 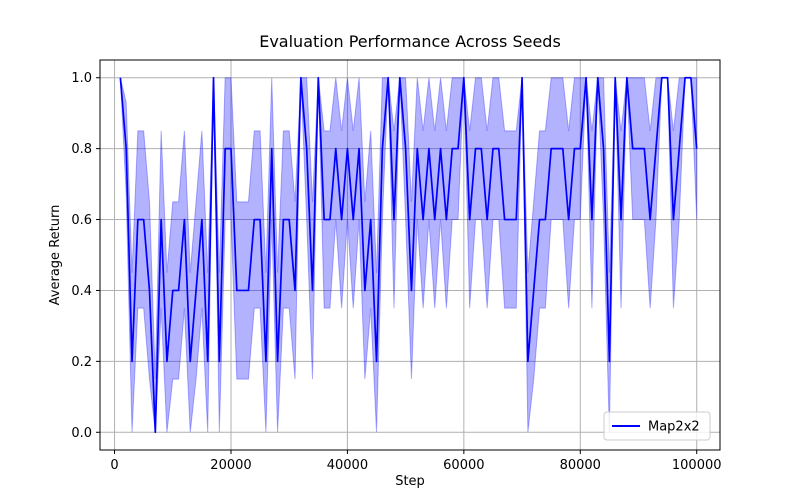 I want to click on y-axis-label: Average Return, so click(x=55, y=255).